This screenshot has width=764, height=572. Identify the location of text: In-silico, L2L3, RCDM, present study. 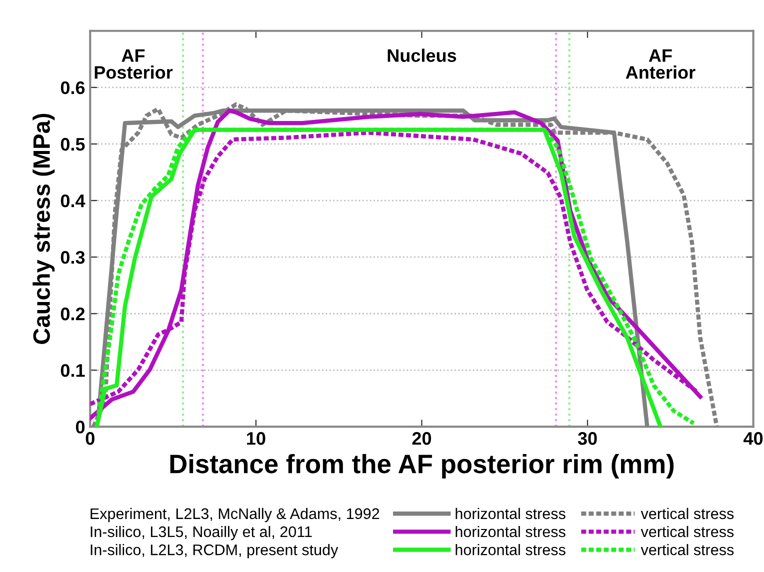
(214, 551).